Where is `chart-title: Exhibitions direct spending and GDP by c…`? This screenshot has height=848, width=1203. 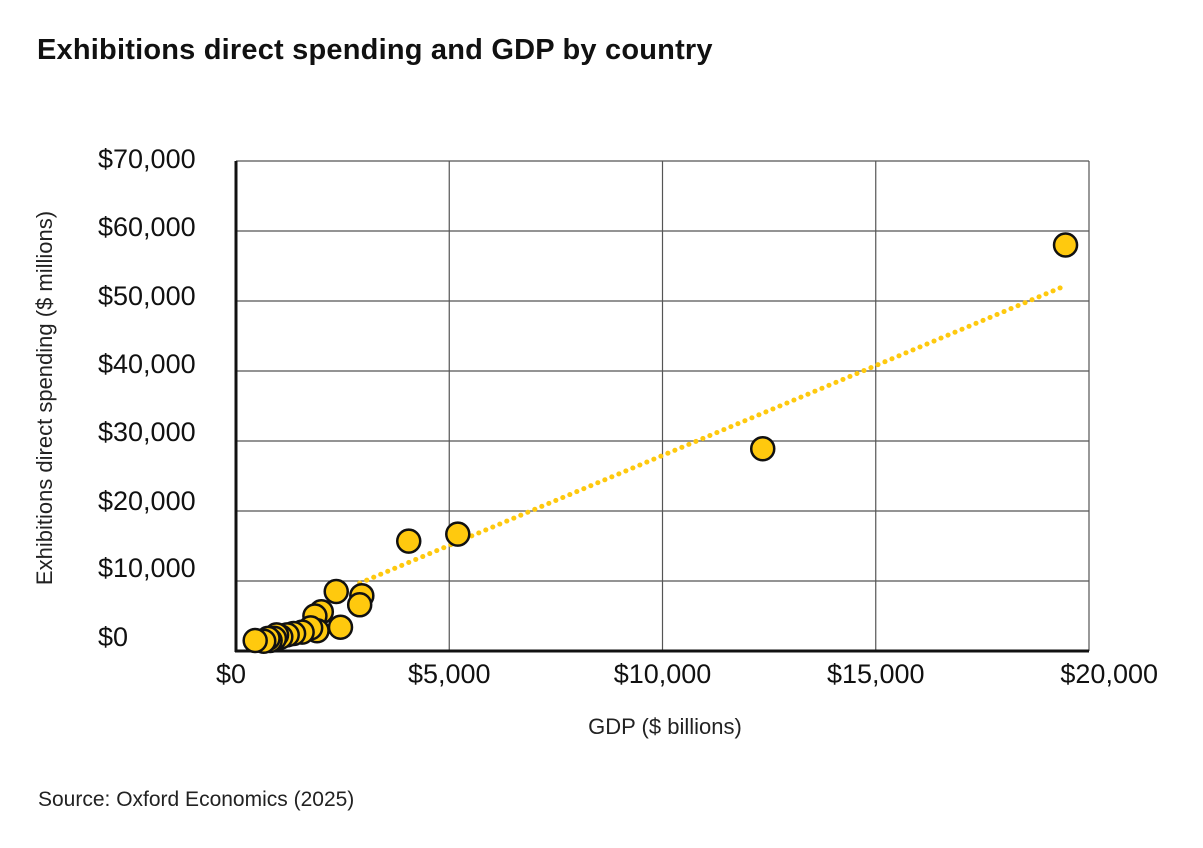
chart-title: Exhibitions direct spending and GDP by c… is located at coordinates (375, 50).